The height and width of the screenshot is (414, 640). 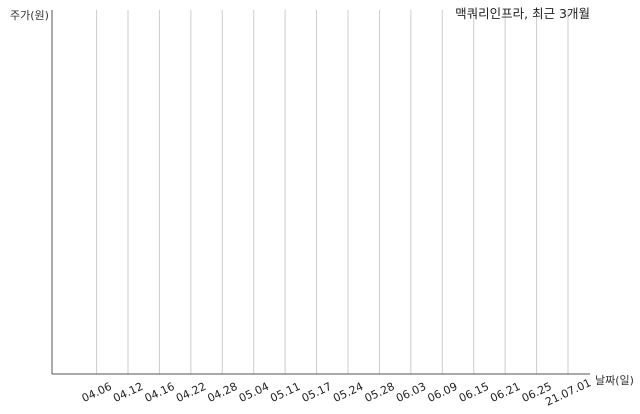 I want to click on chart-title: 맥쿼리인프라, 최근 3개월, so click(x=522, y=13).